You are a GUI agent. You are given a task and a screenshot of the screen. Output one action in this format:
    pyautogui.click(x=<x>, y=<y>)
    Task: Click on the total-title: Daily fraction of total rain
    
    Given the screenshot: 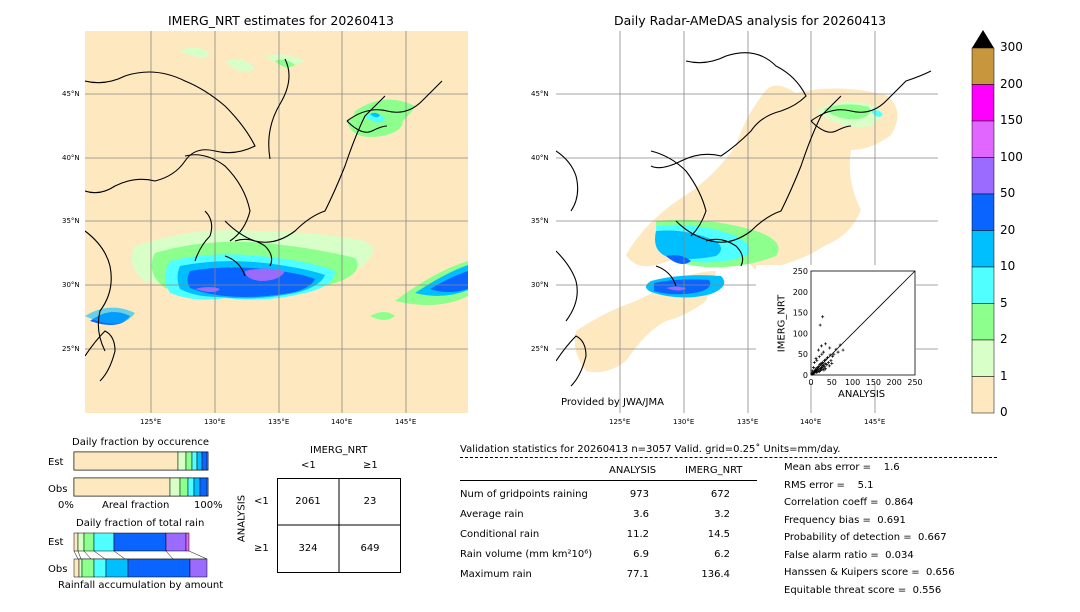 What is the action you would take?
    pyautogui.click(x=140, y=523)
    